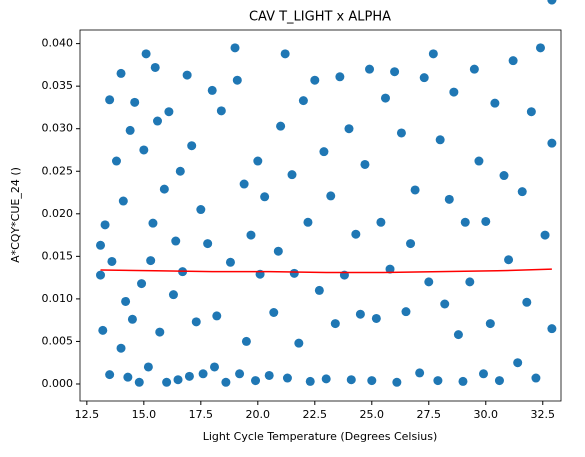 The height and width of the screenshot is (457, 585). I want to click on x-tick-label: 15.0, so click(144, 414).